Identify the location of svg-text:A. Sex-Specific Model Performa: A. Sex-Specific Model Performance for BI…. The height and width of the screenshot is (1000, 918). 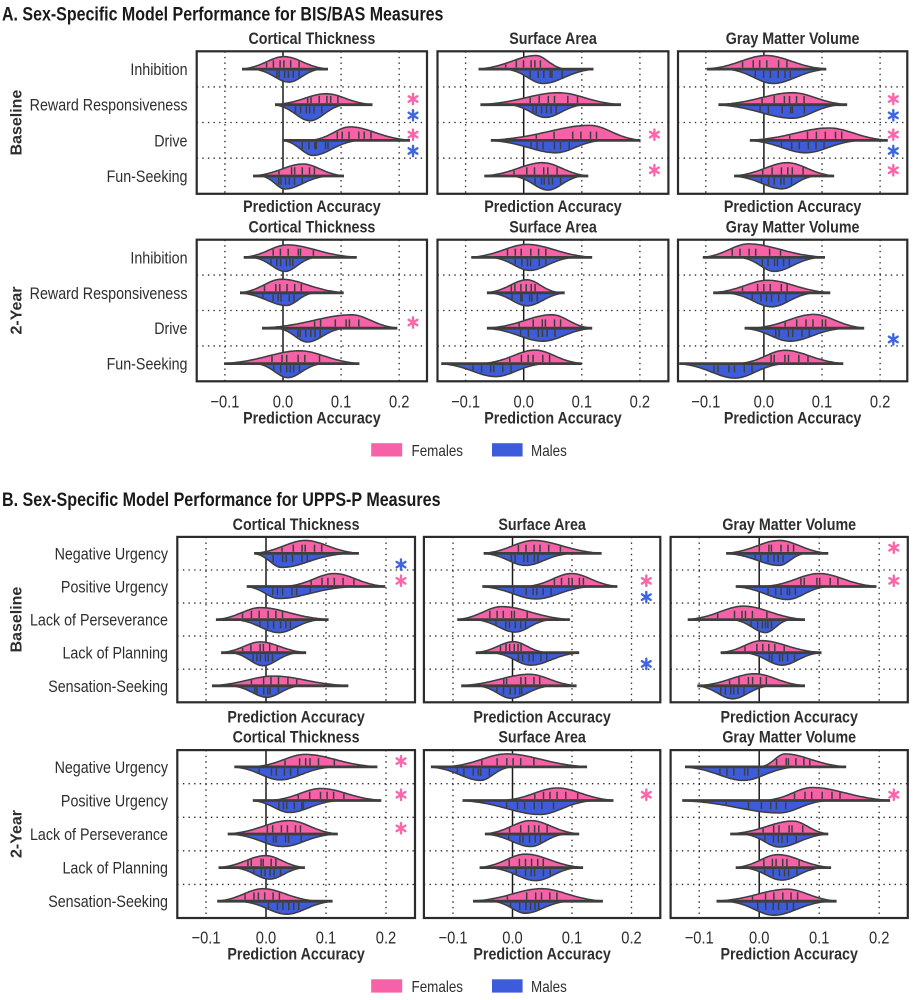
(223, 14).